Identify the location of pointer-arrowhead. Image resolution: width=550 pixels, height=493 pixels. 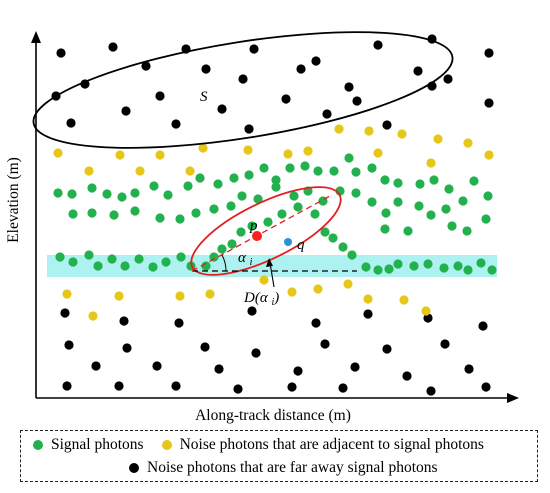
(269, 262).